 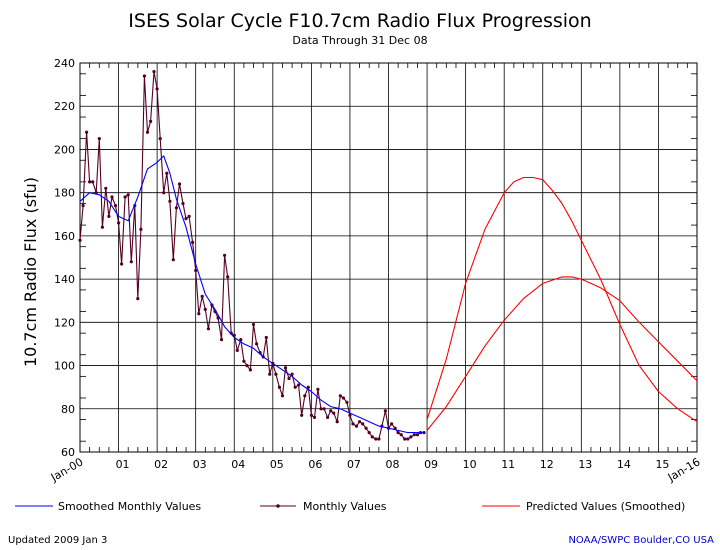 What do you see at coordinates (562, 353) in the screenshot?
I see `predicted-values-smoothed-lower-line` at bounding box center [562, 353].